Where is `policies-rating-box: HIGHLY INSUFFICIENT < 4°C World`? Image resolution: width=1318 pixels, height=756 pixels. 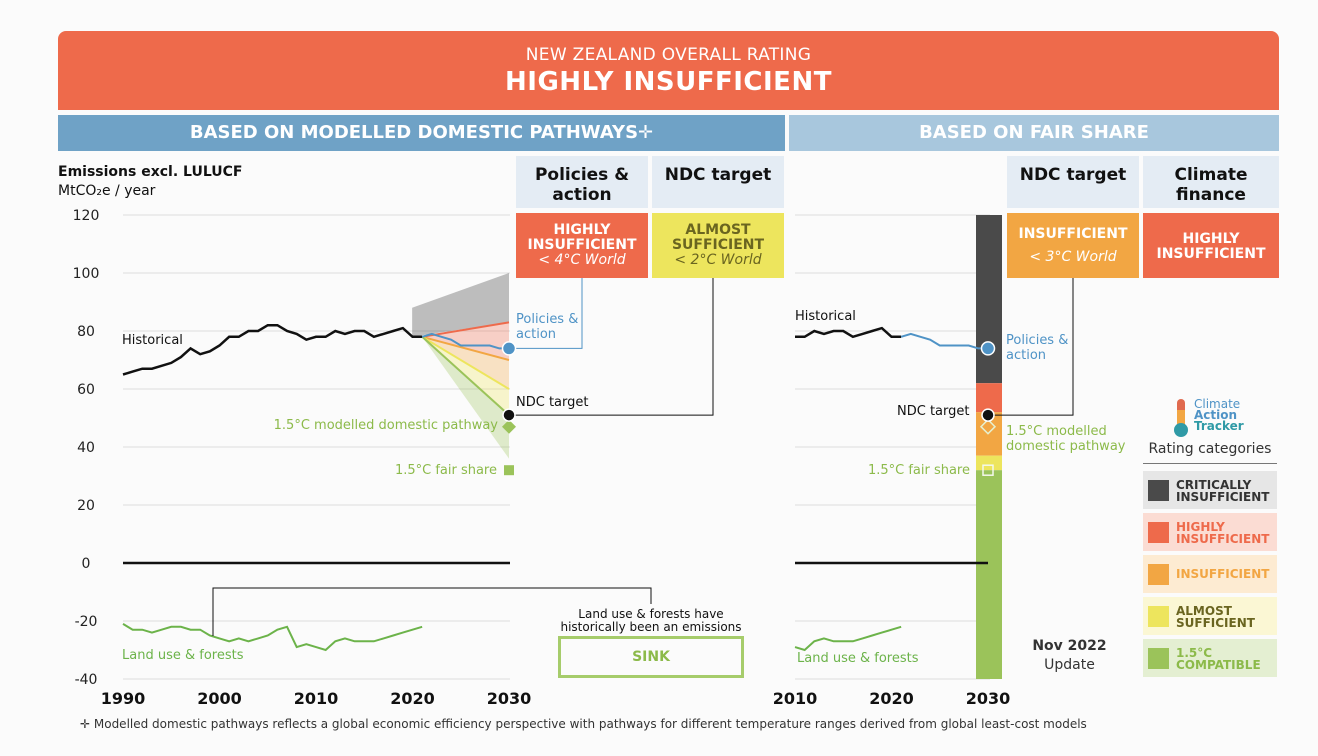
policies-rating-box: HIGHLY INSUFFICIENT < 4°C World is located at coordinates (582, 245).